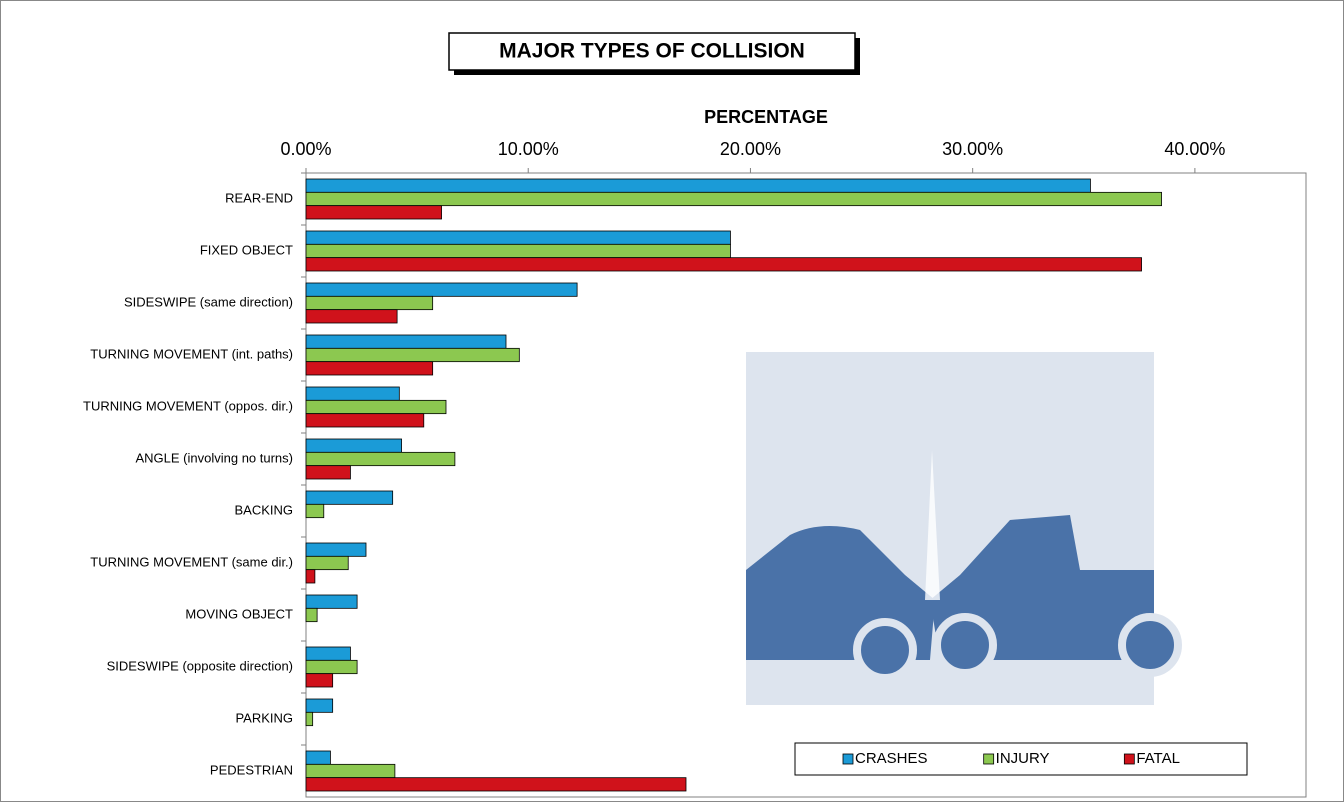 The image size is (1344, 802). I want to click on x-axis-title: PERCENTAGE, so click(766, 117).